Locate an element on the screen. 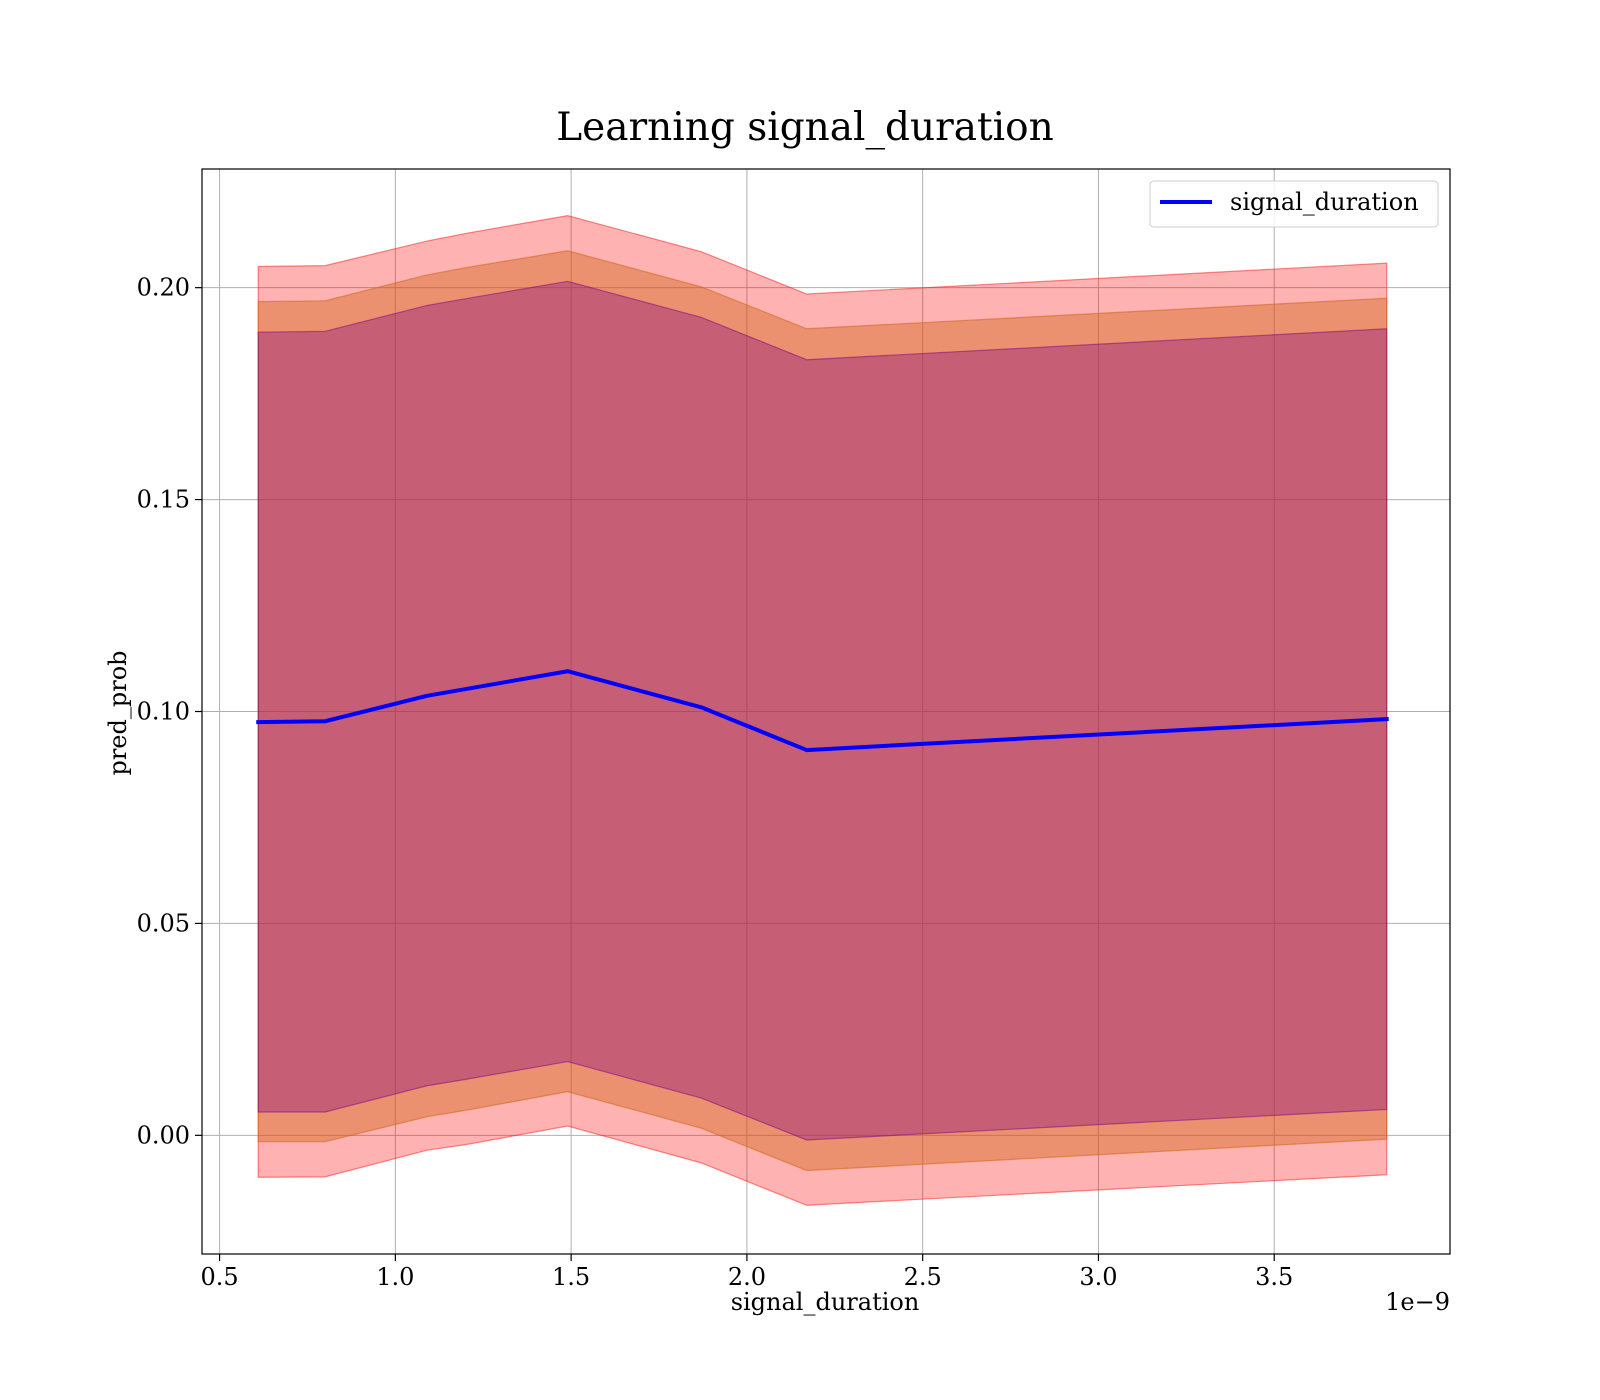 Image resolution: width=1600 pixels, height=1400 pixels. legend-box is located at coordinates (1294, 204).